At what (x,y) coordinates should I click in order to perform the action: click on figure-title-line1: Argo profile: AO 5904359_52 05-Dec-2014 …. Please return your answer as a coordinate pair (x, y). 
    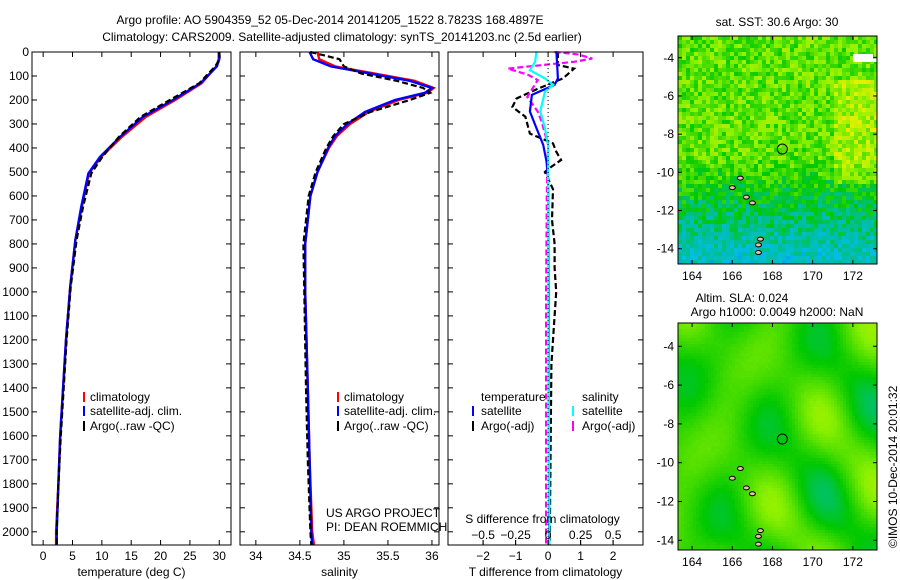
    Looking at the image, I should click on (329, 20).